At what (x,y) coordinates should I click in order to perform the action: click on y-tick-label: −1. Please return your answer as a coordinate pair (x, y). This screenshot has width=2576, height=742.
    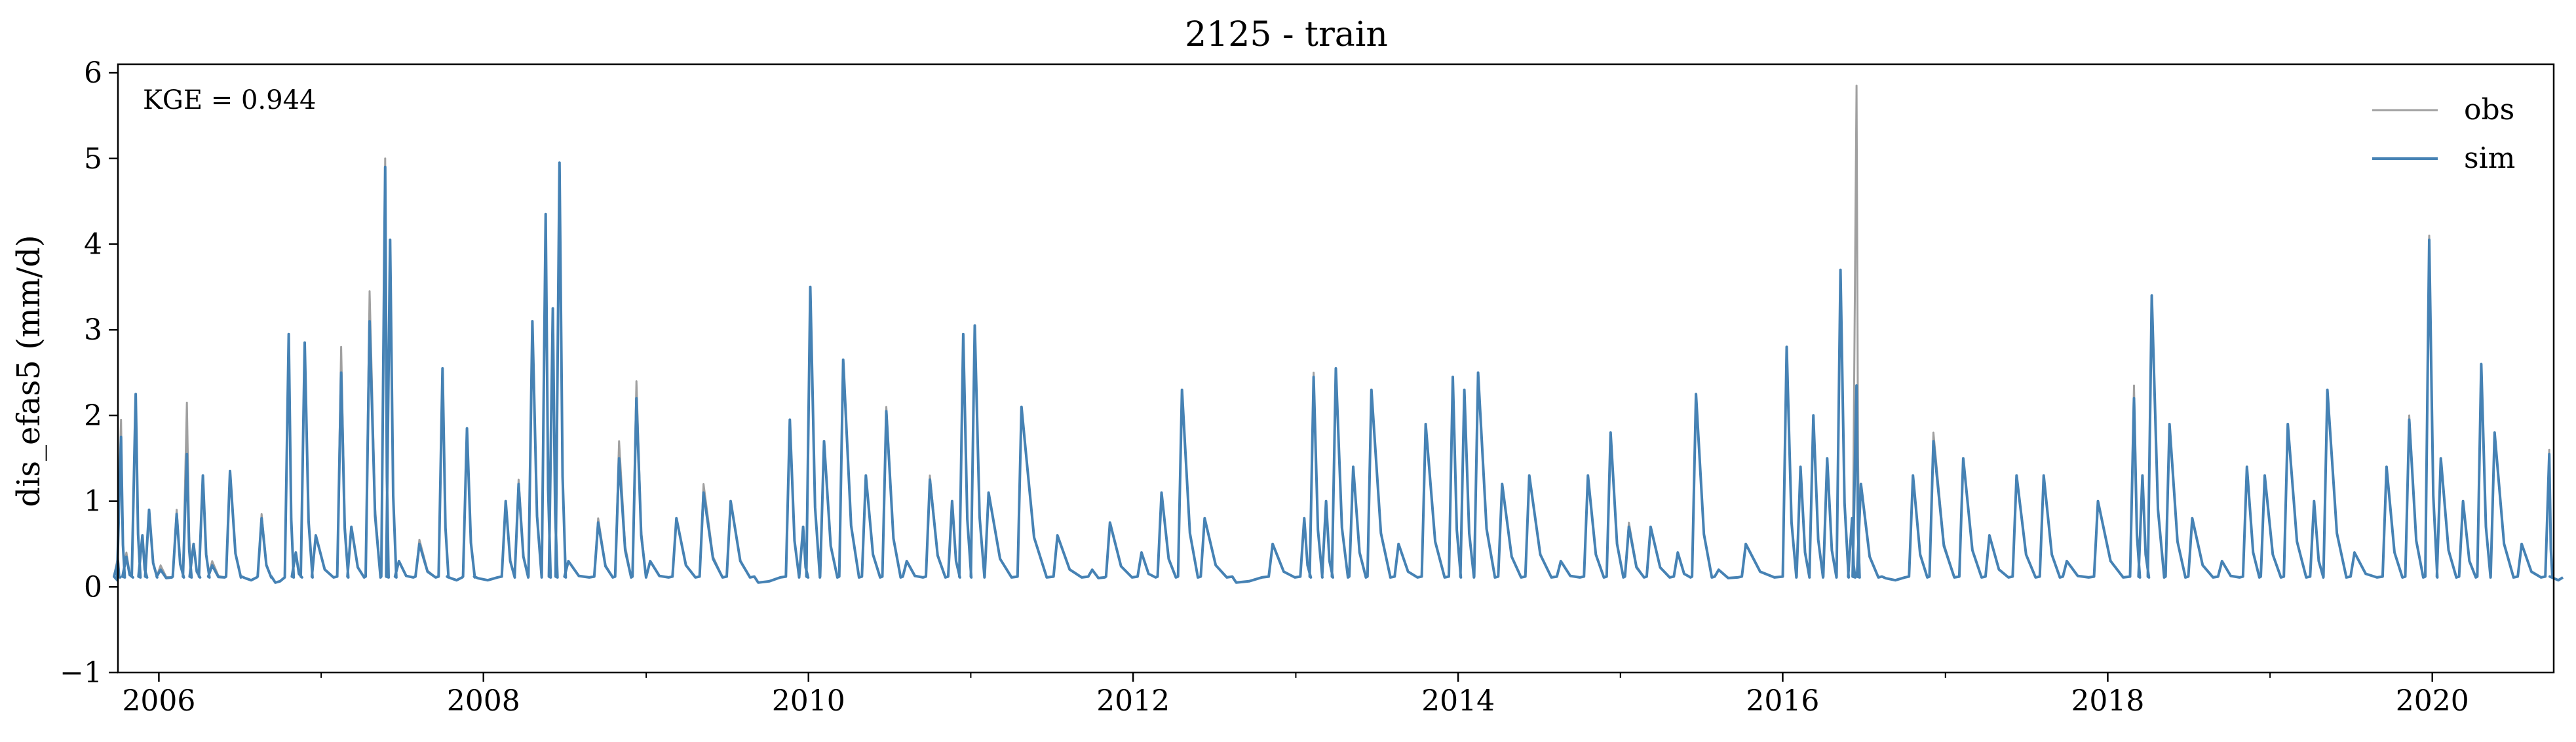
    Looking at the image, I should click on (81, 673).